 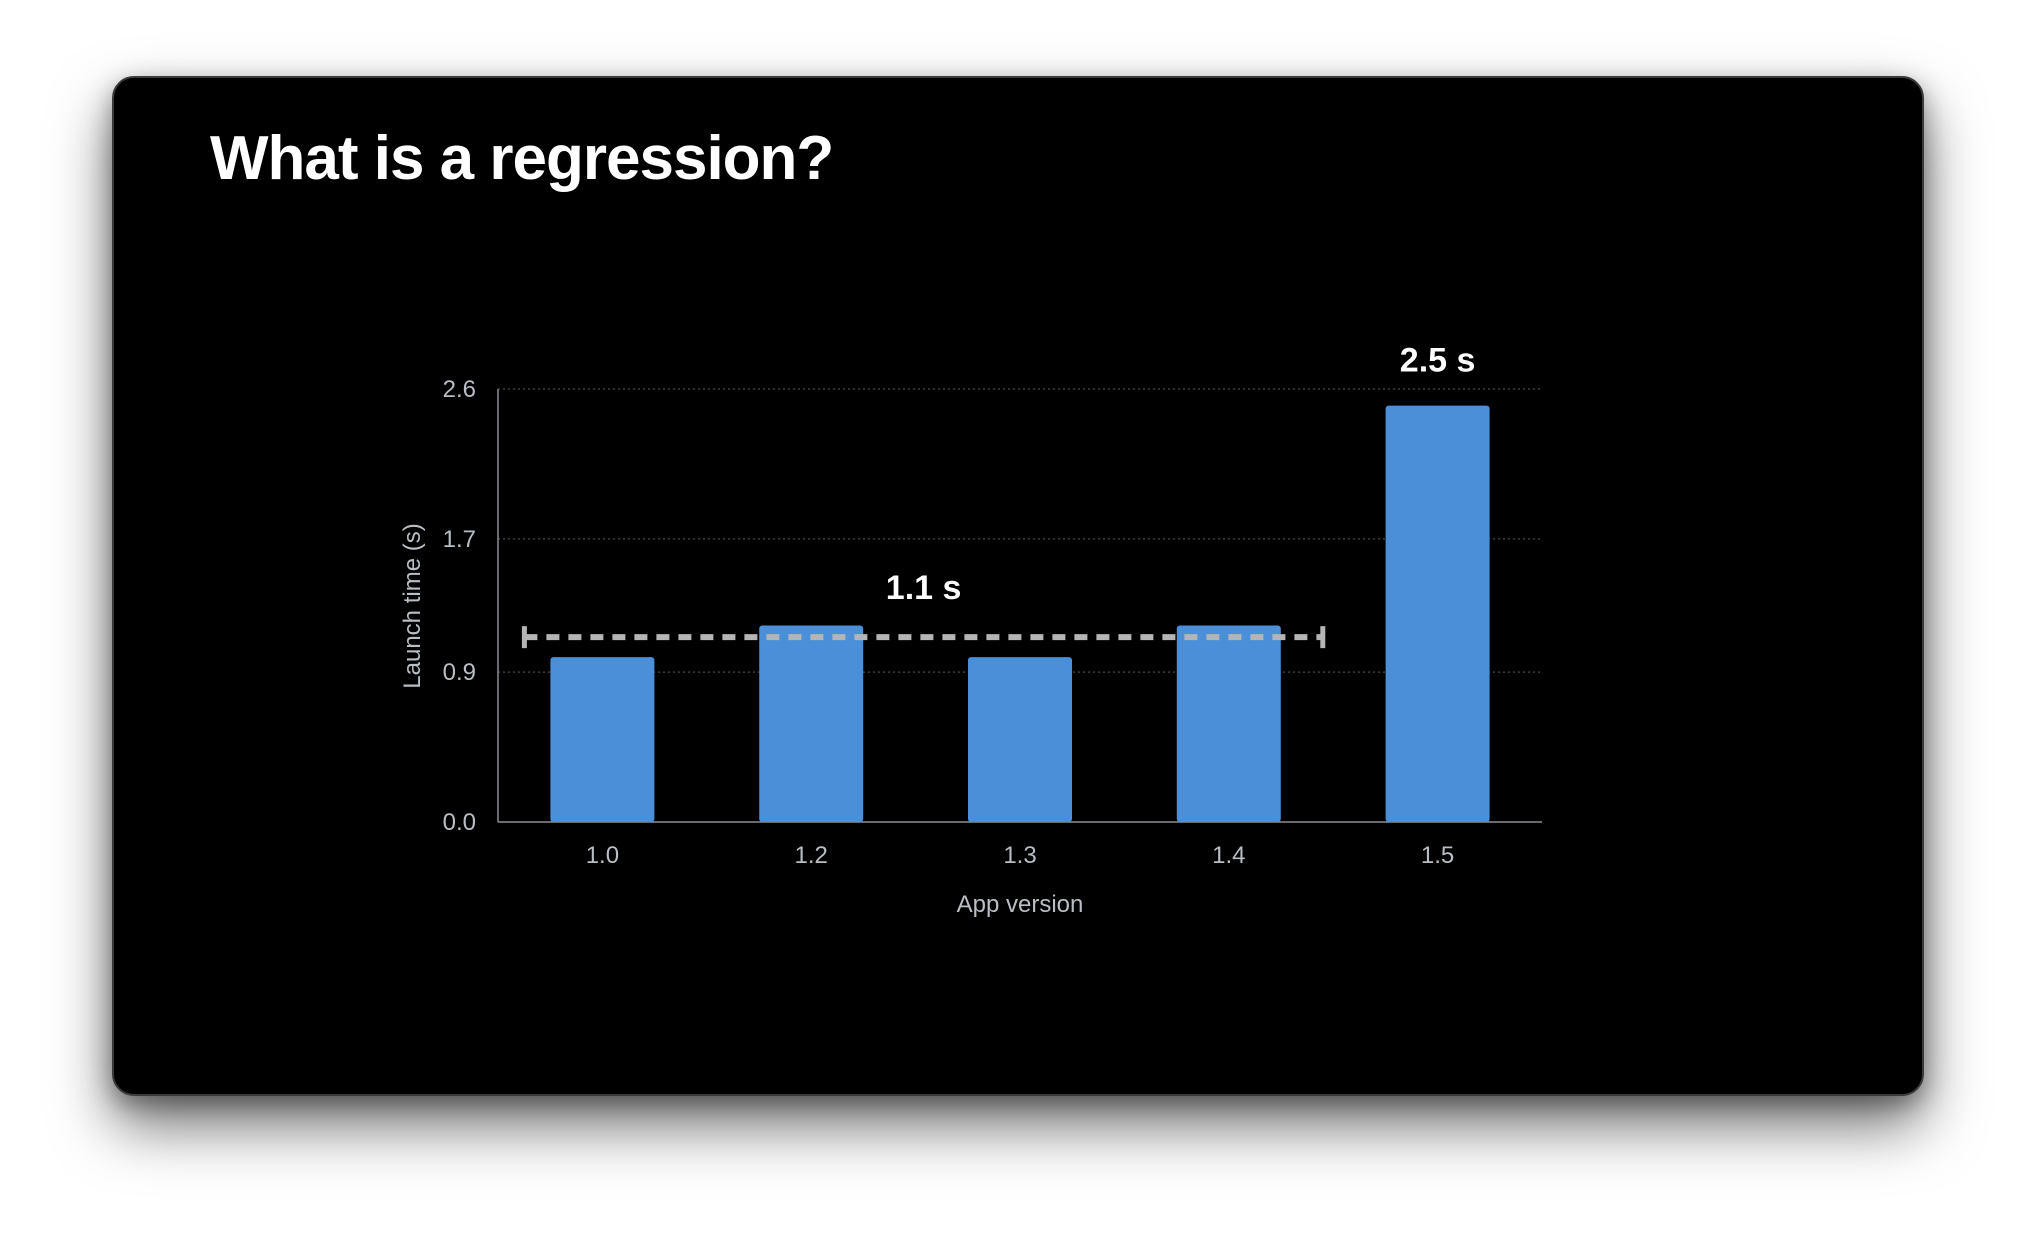 What do you see at coordinates (602, 739) in the screenshot?
I see `bar-1.0` at bounding box center [602, 739].